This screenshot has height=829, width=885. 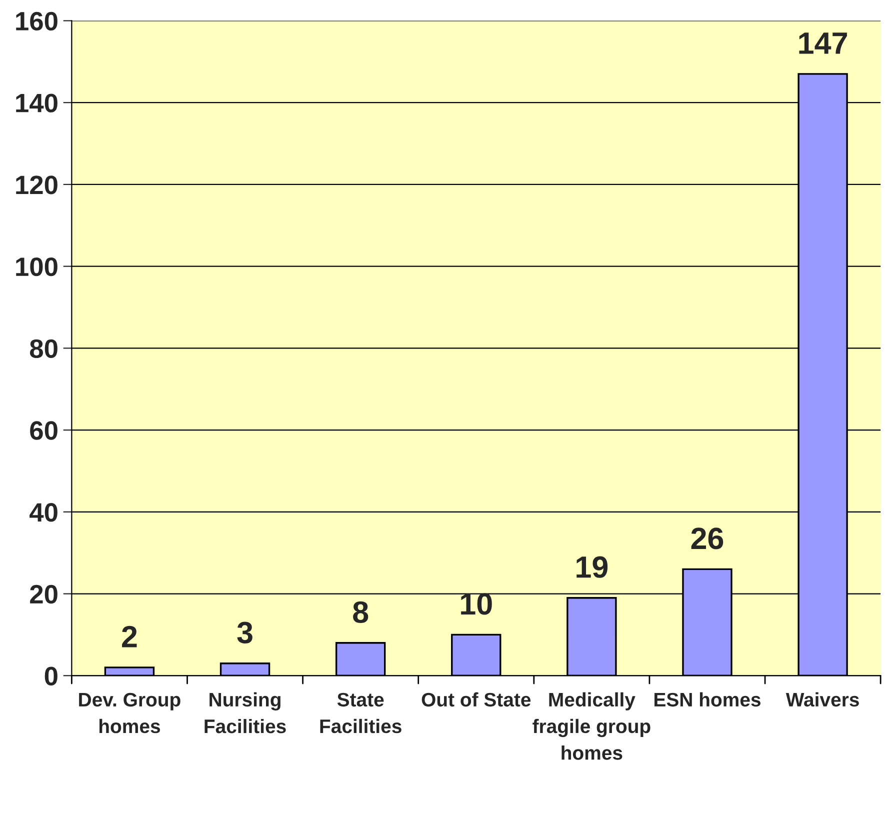 I want to click on x-tick-label: Nursing Facilities, so click(x=245, y=713).